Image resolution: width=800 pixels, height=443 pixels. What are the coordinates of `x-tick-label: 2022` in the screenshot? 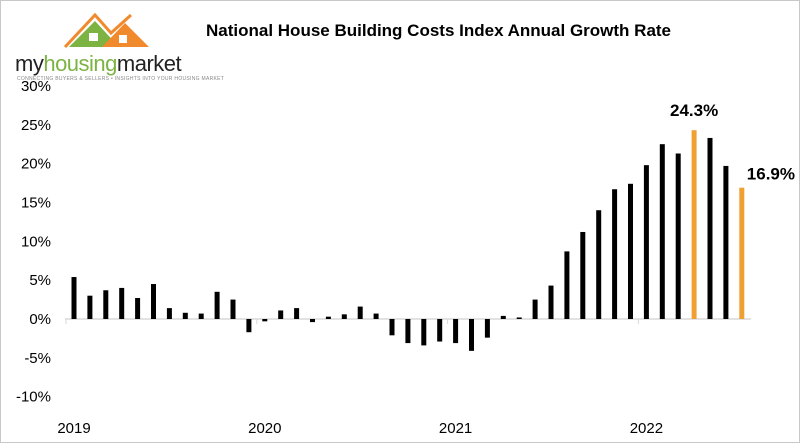 It's located at (646, 428).